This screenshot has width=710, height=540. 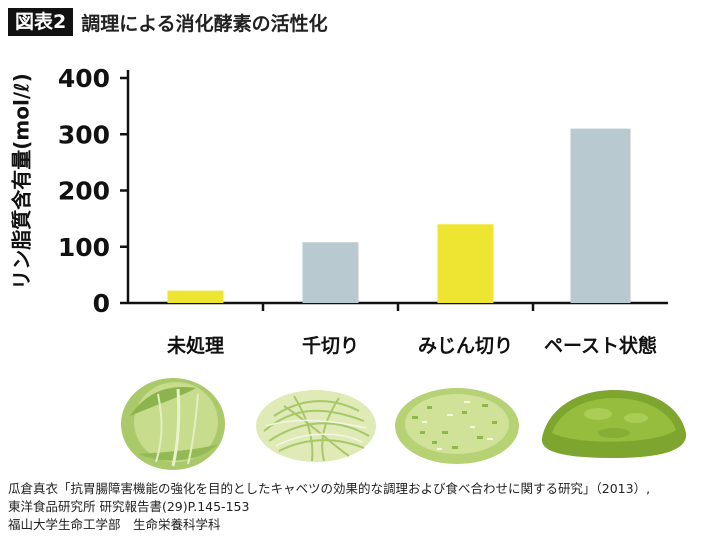 I want to click on x-category-label: ペースト状態, so click(x=600, y=345).